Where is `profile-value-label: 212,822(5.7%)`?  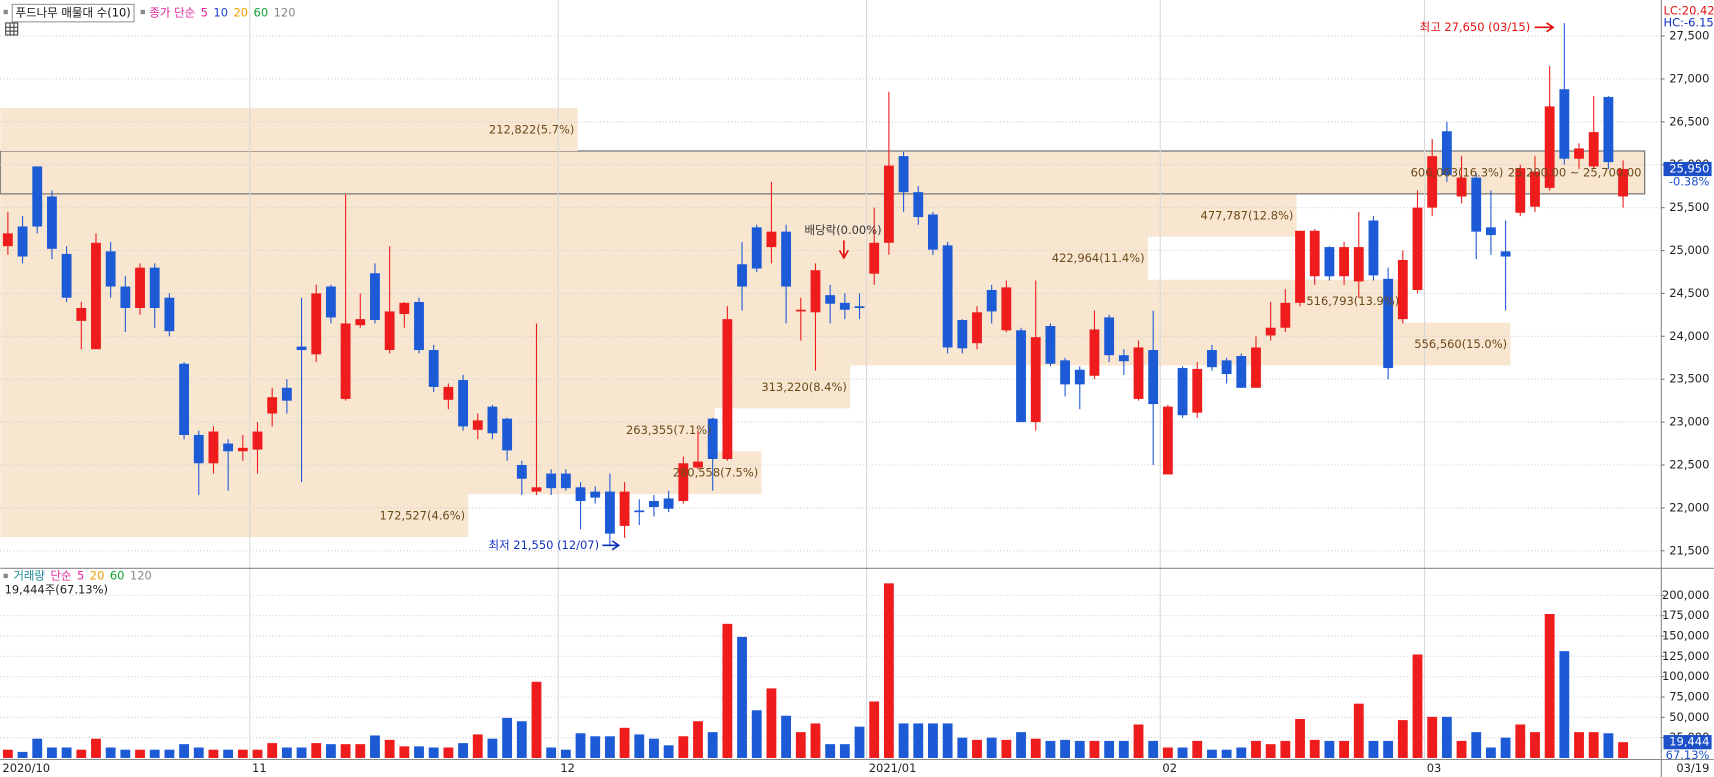 profile-value-label: 212,822(5.7%) is located at coordinates (532, 129).